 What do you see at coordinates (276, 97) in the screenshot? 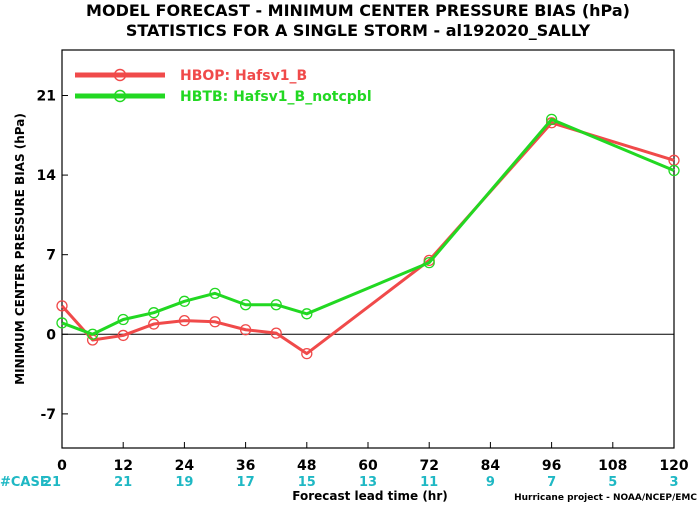
I see `legend-entry: HBTB: Hafsv1_B_notcpbl` at bounding box center [276, 97].